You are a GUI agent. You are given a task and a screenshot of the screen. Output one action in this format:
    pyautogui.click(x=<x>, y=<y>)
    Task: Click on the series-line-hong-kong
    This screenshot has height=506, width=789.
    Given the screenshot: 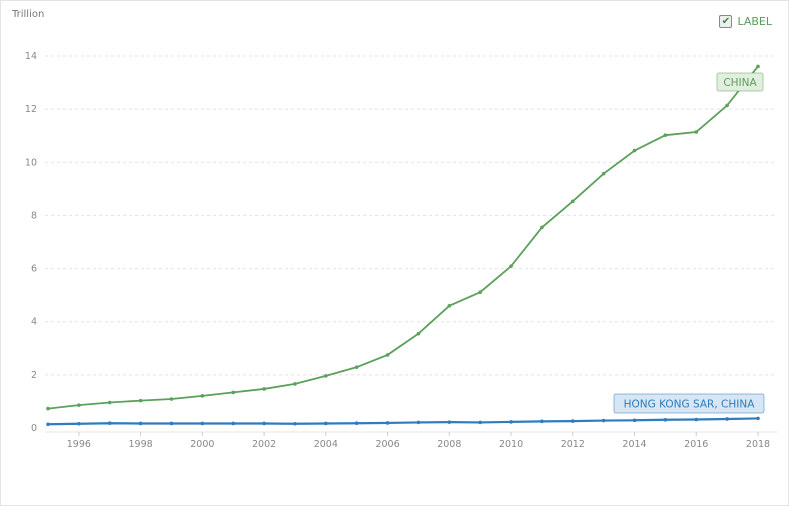 What is the action you would take?
    pyautogui.click(x=403, y=421)
    